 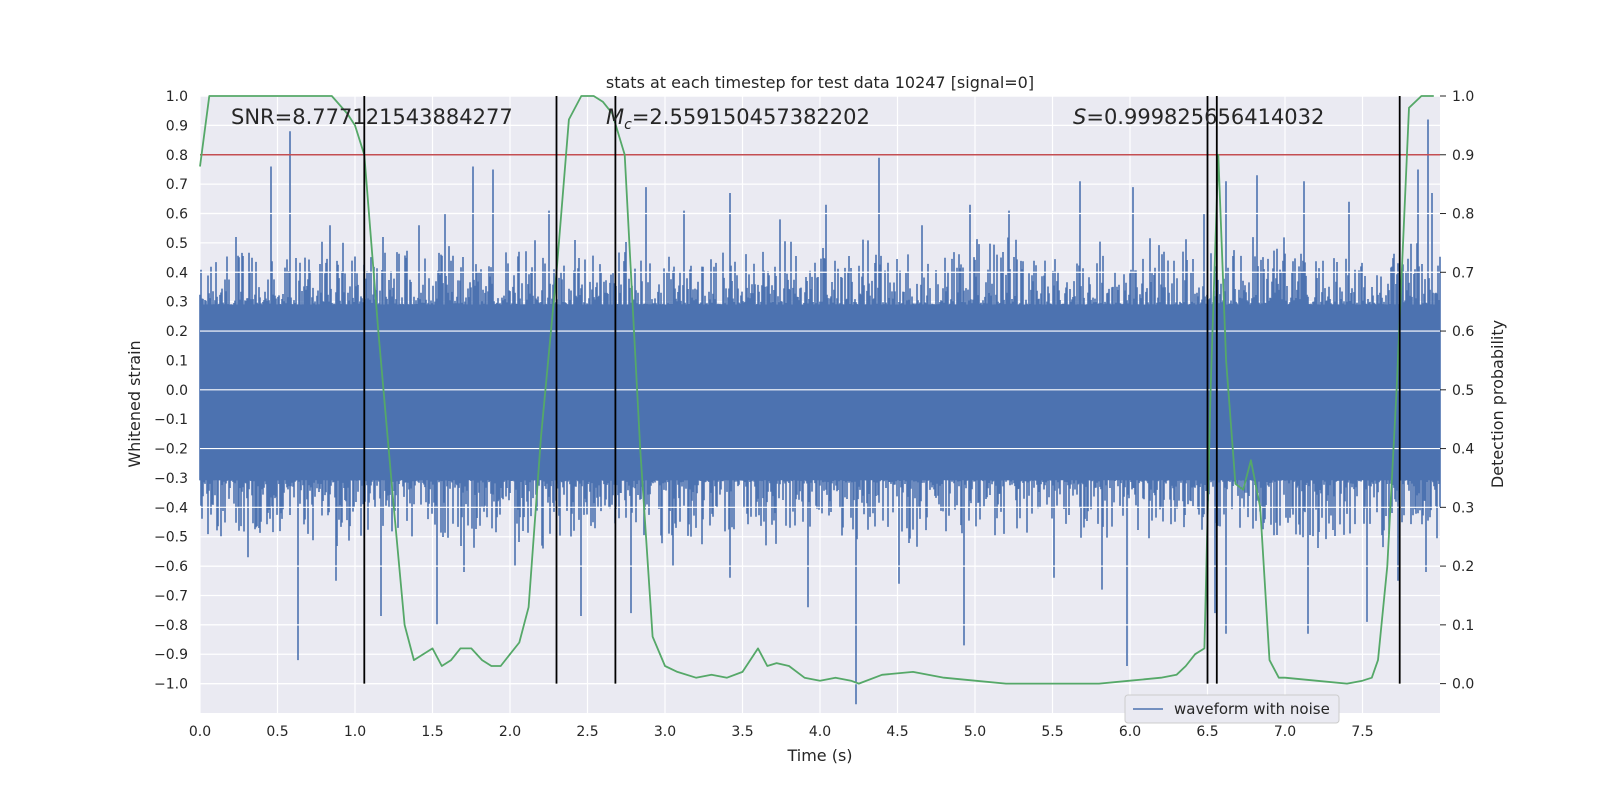 What do you see at coordinates (1130, 732) in the screenshot?
I see `x-tick-label: 6.0` at bounding box center [1130, 732].